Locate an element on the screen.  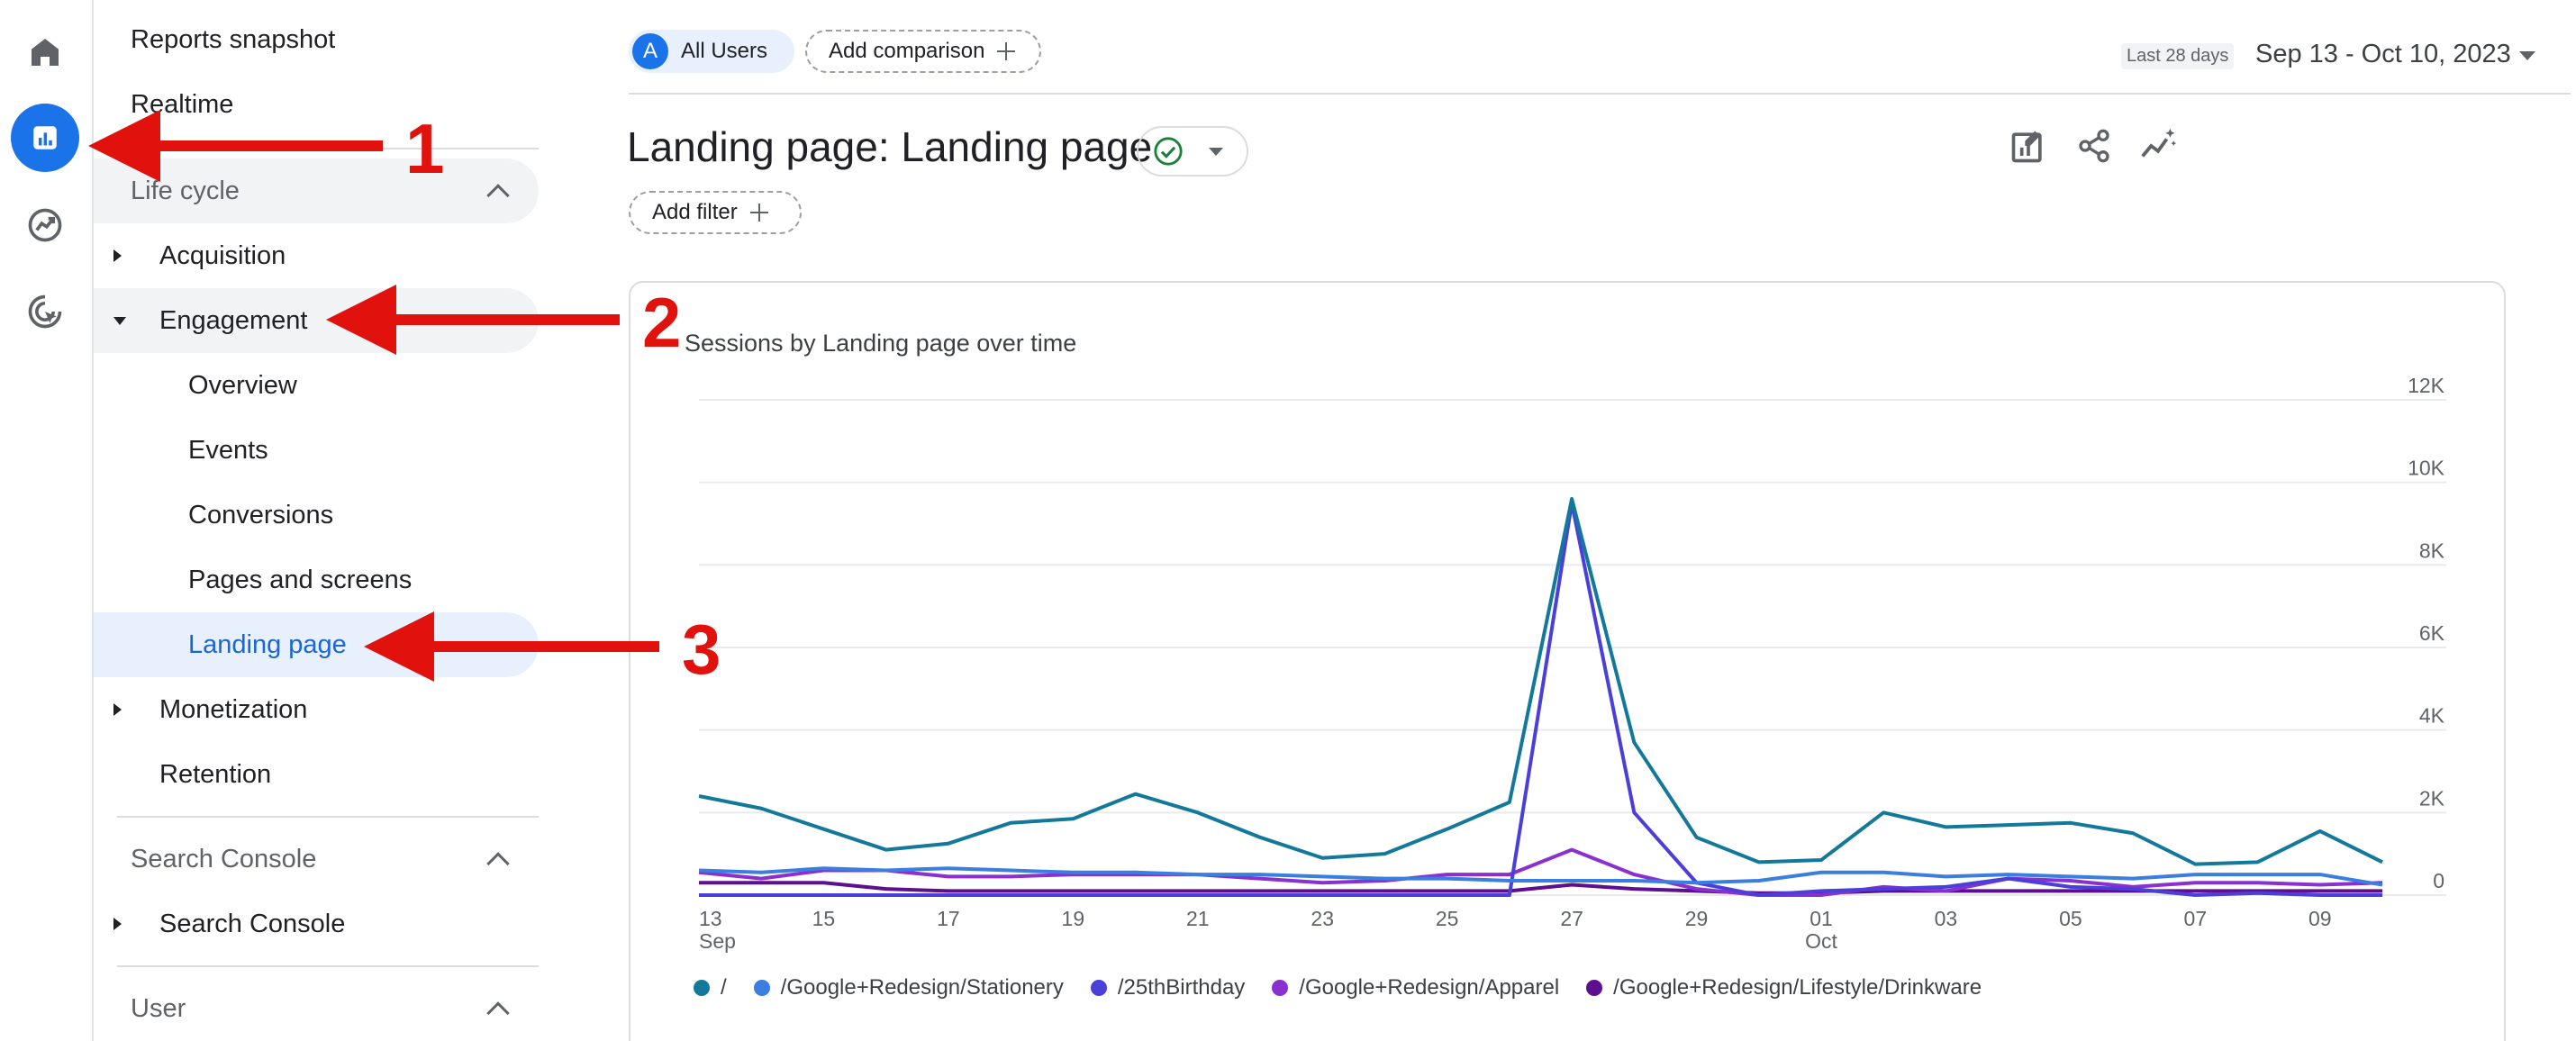
report-status-dropdown is located at coordinates (1192, 151).